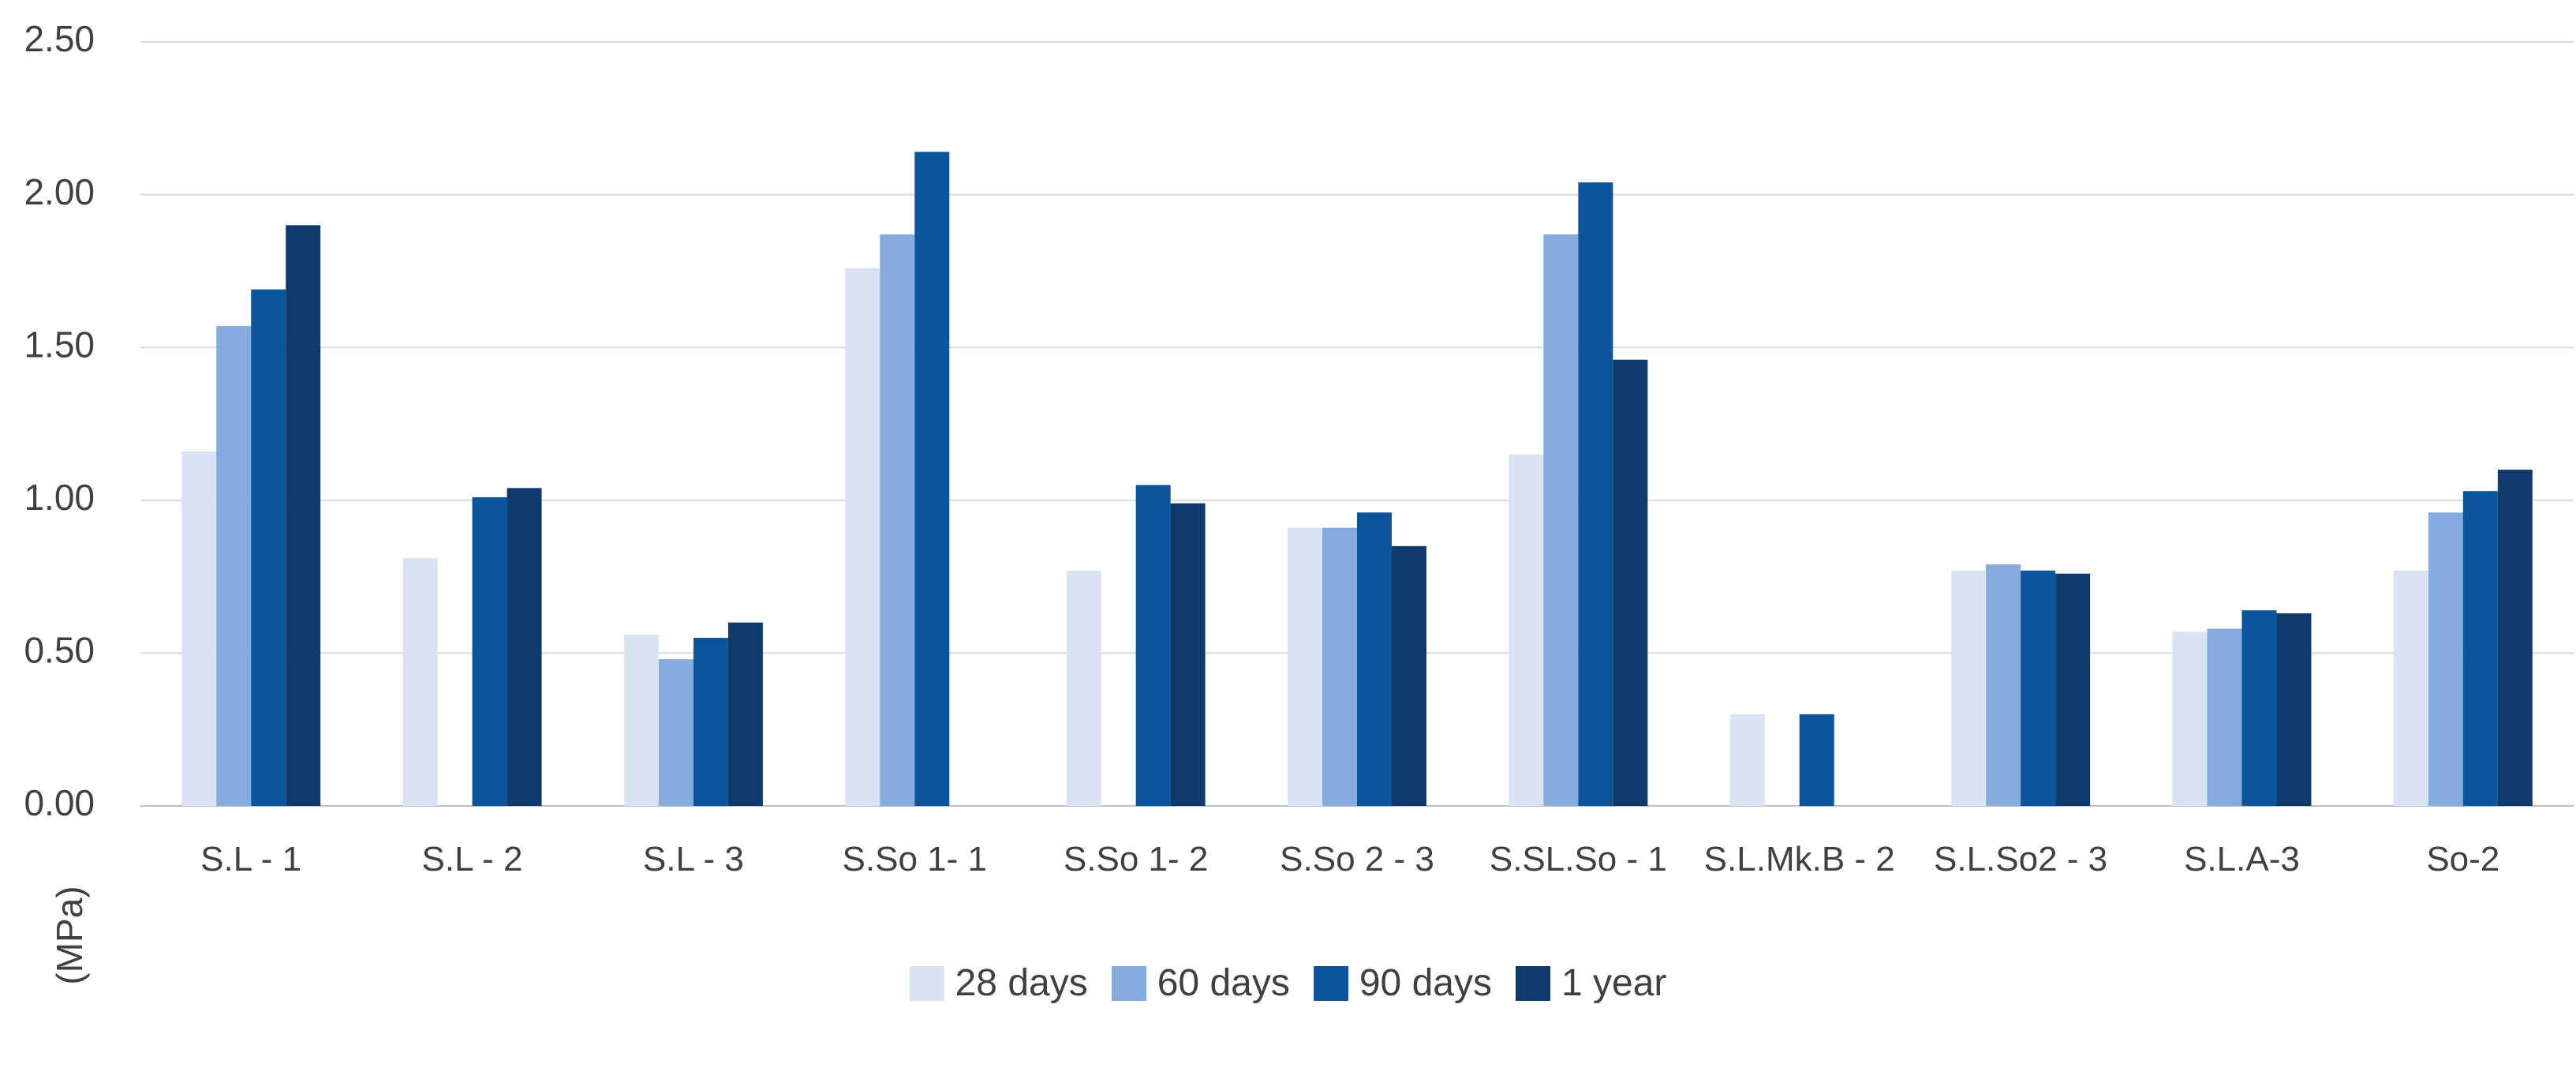 The image size is (2576, 1079). Describe the element at coordinates (693, 859) in the screenshot. I see `x-tick-label: S.L - 3` at that location.